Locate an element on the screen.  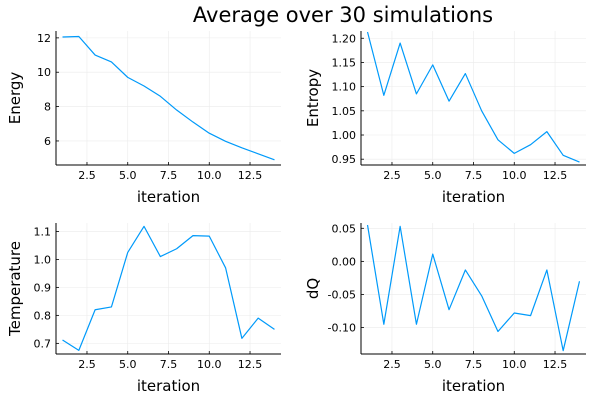
entropy-series-line is located at coordinates (473, 97).